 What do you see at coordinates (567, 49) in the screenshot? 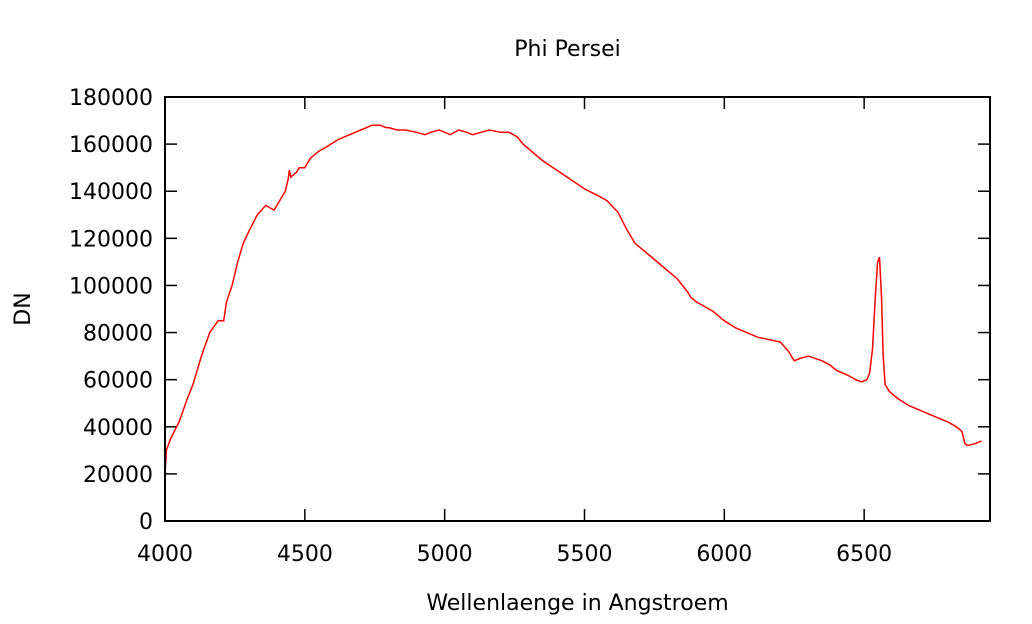
I see `chart-title: Phi Persei` at bounding box center [567, 49].